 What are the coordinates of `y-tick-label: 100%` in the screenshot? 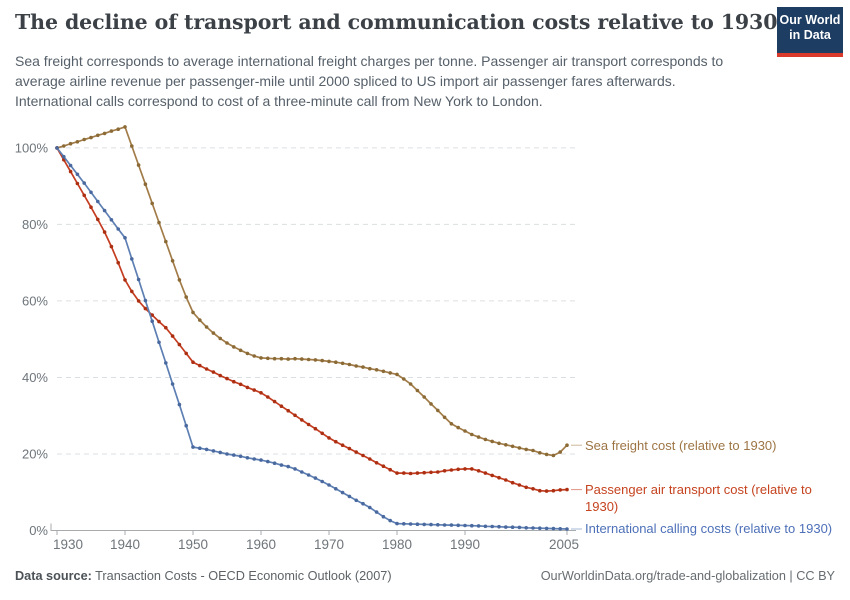 It's located at (32, 147).